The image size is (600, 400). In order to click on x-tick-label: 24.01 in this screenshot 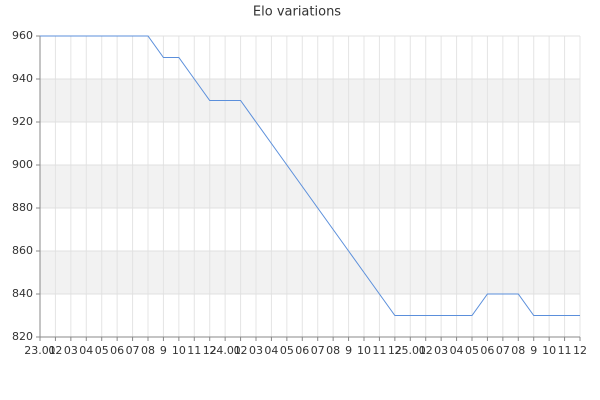, I will do `click(225, 350)`.